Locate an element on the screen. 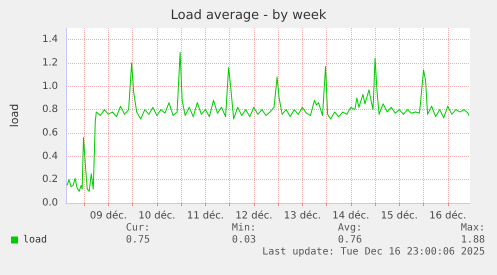 This screenshot has height=275, width=497. text: 1.88 is located at coordinates (472, 240).